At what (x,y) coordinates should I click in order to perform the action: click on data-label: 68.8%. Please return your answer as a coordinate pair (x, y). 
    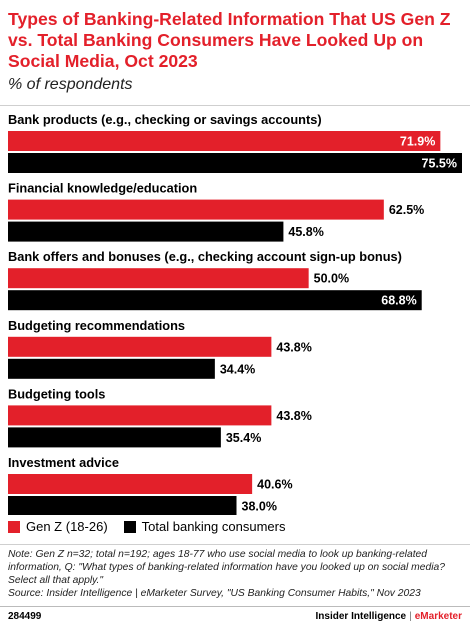
    Looking at the image, I should click on (398, 301).